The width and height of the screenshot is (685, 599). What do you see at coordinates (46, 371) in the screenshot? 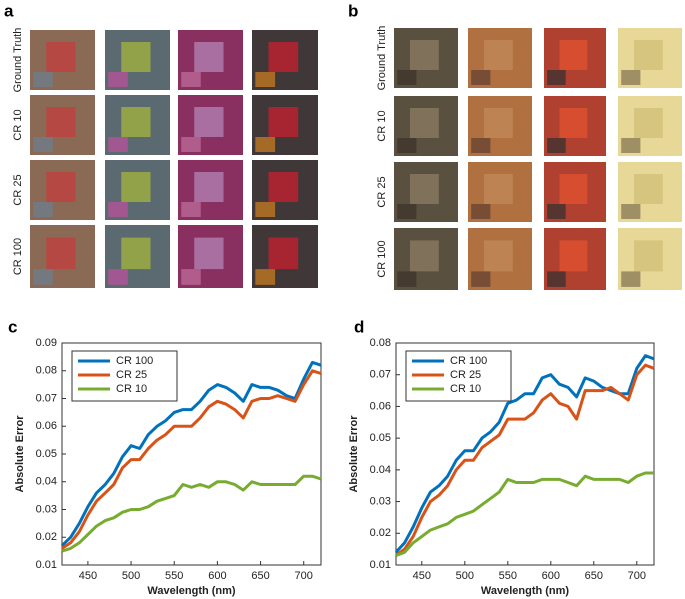
I see `y-tick-label: 0.08` at bounding box center [46, 371].